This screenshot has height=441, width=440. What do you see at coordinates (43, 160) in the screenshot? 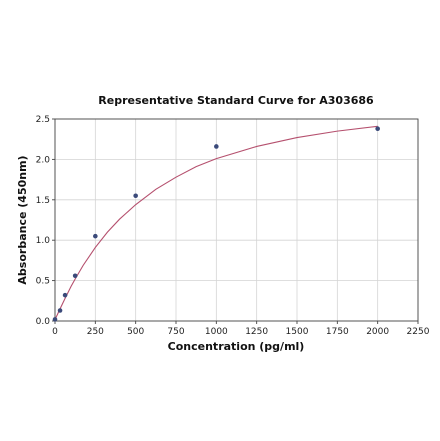
I see `y-tick-label: 2.0` at bounding box center [43, 160].